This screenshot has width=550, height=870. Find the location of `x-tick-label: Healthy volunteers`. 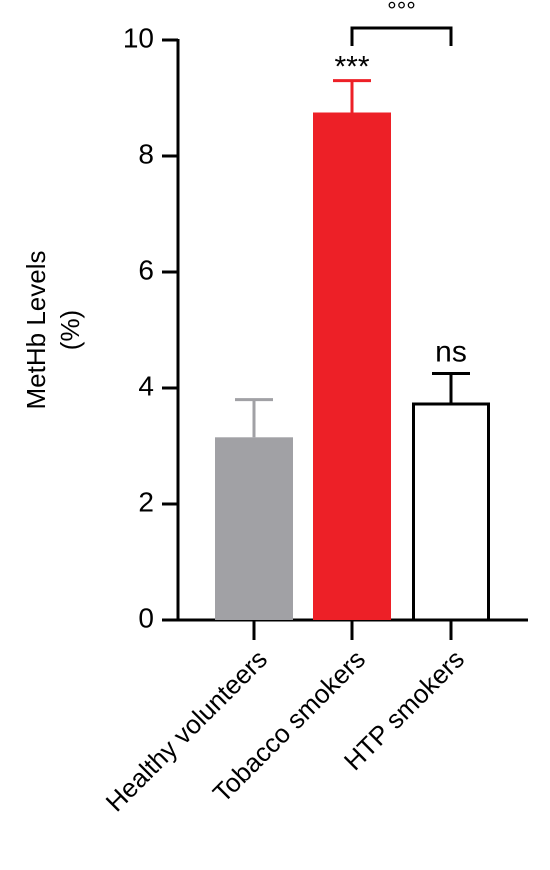

x-tick-label: Healthy volunteers is located at coordinates (186, 730).